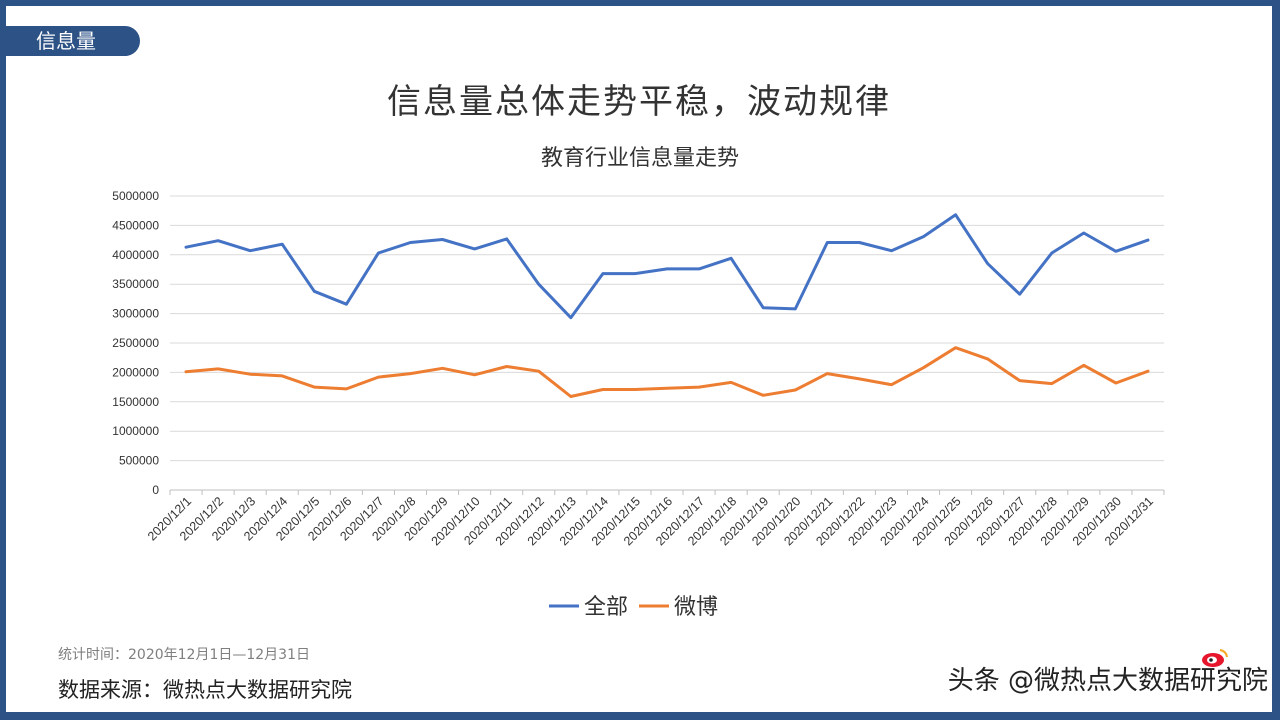 The image size is (1280, 720). What do you see at coordinates (135, 314) in the screenshot?
I see `y-tick-label: 3000000` at bounding box center [135, 314].